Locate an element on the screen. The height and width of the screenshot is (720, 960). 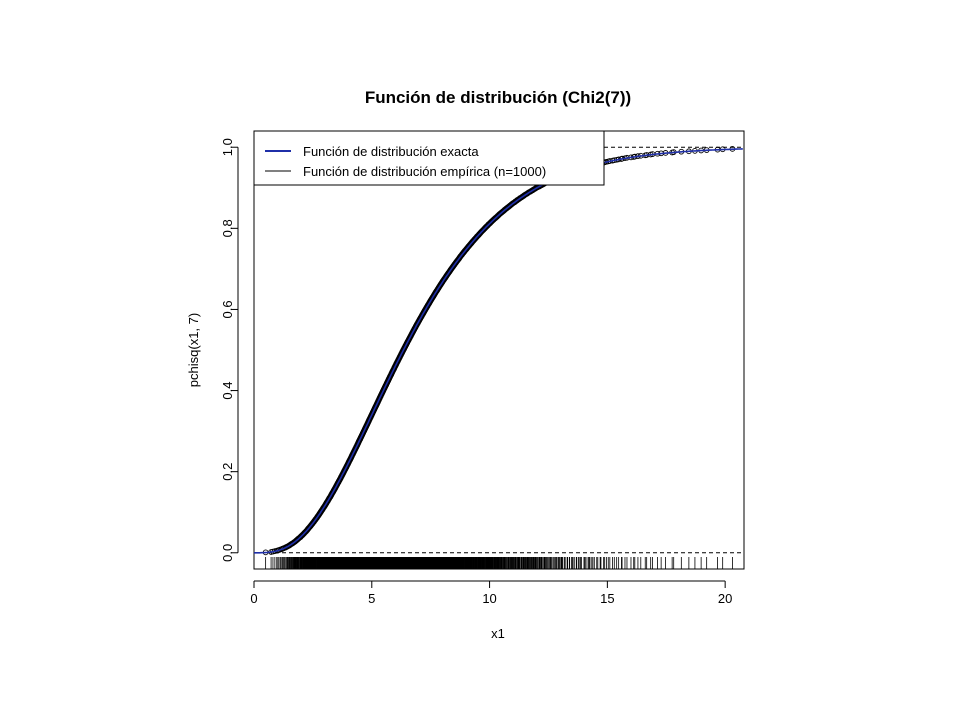
x-axis: 0 5 10 15 20 is located at coordinates (491, 593).